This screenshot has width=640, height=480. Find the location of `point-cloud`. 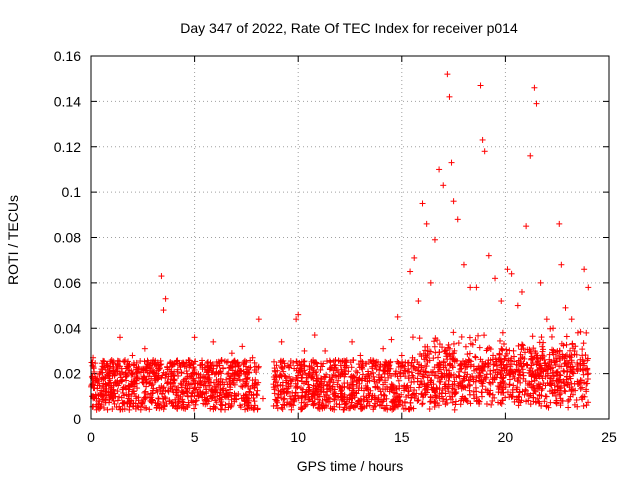

point-cloud is located at coordinates (340, 369).